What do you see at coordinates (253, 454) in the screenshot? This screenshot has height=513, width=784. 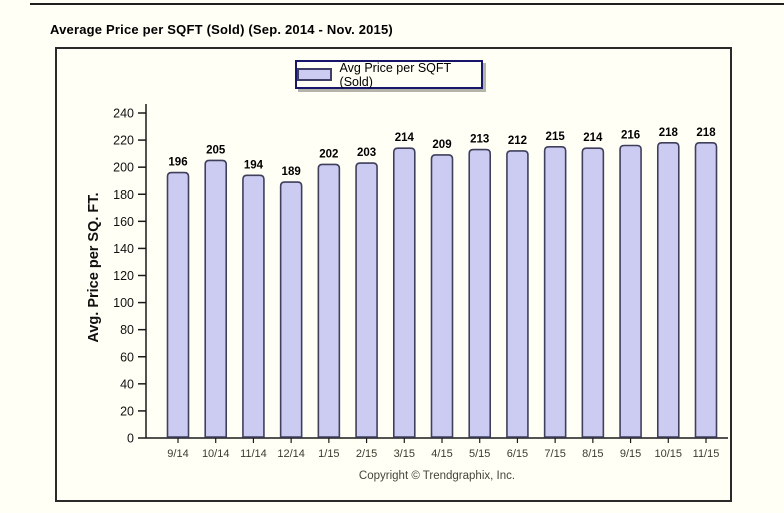 I see `x-tick-label: 11/14` at bounding box center [253, 454].